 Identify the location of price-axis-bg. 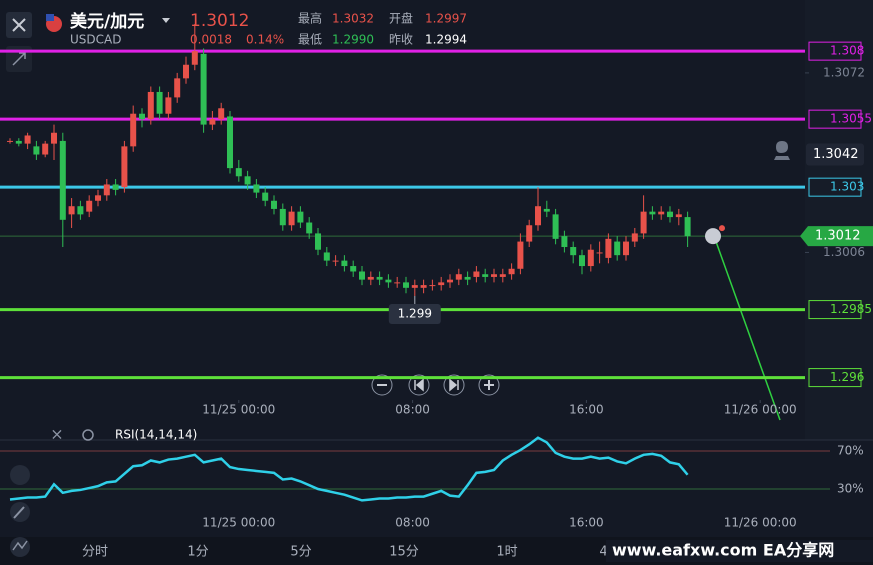
(839, 220).